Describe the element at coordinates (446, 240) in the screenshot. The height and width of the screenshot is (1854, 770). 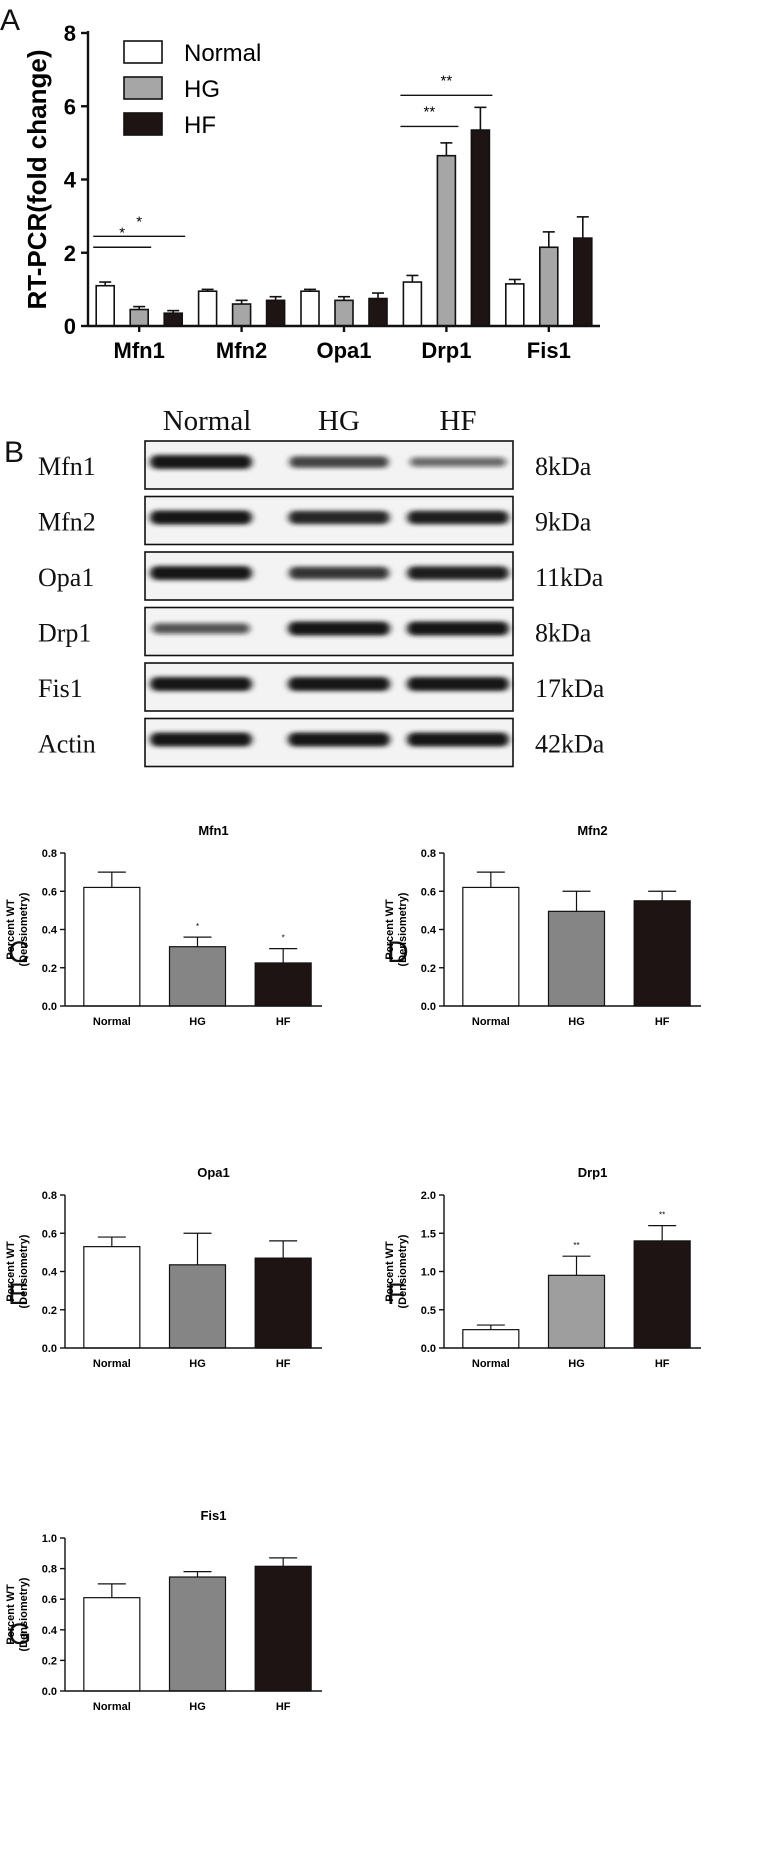
I see `bar-hg-drp1` at that location.